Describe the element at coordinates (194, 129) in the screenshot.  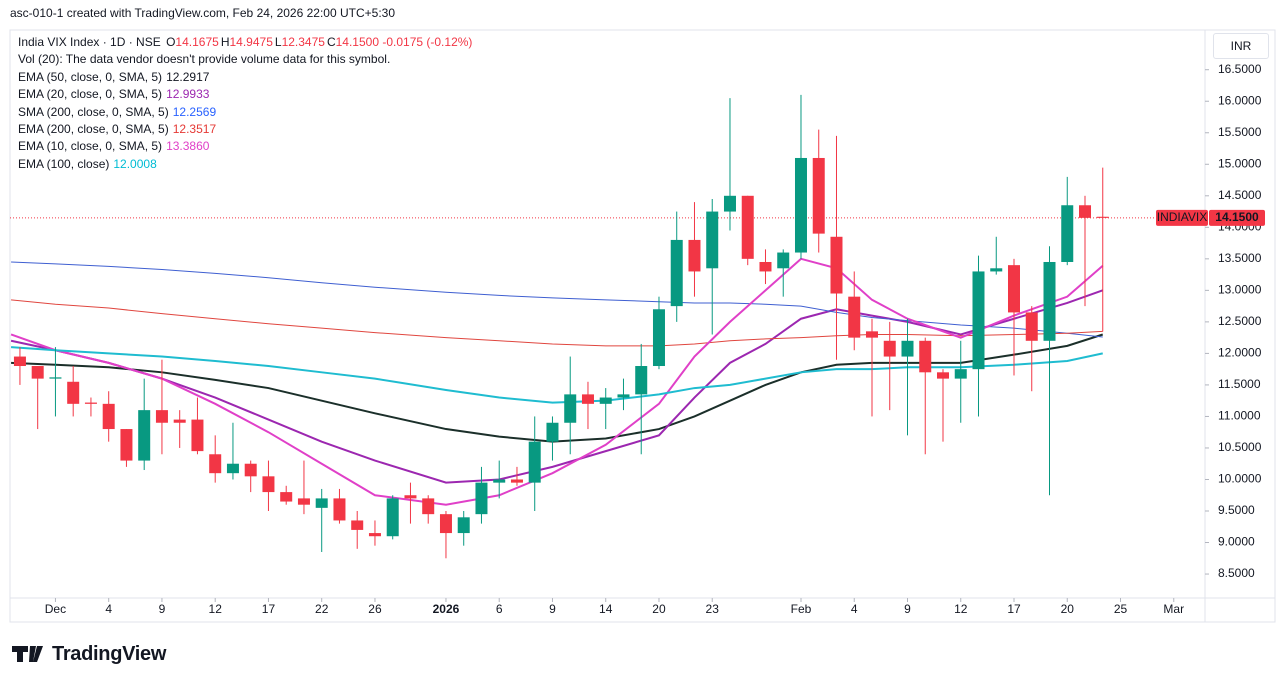
I see `study-value: 12.3517` at that location.